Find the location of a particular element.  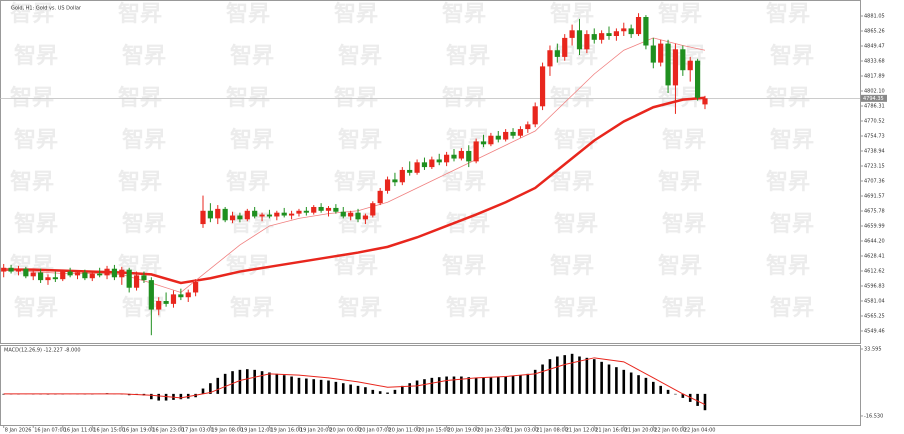

y-tick-label: 4596.83 is located at coordinates (874, 286).